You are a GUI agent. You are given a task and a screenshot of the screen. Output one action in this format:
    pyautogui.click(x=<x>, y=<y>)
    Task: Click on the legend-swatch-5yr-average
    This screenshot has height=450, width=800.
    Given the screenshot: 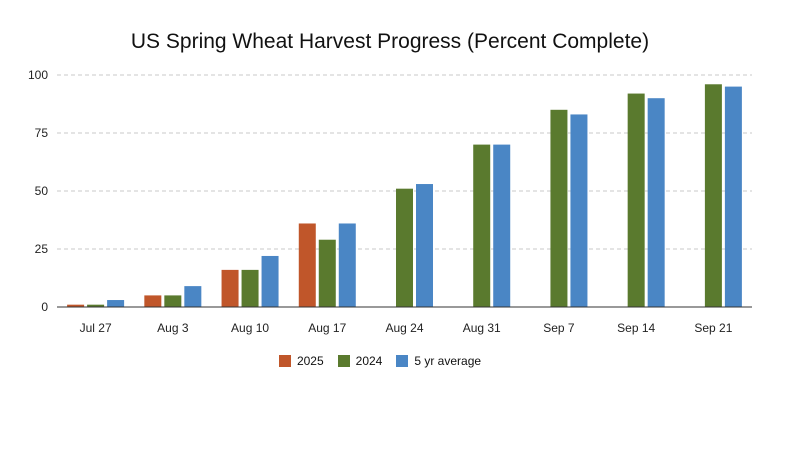 What is the action you would take?
    pyautogui.click(x=402, y=361)
    